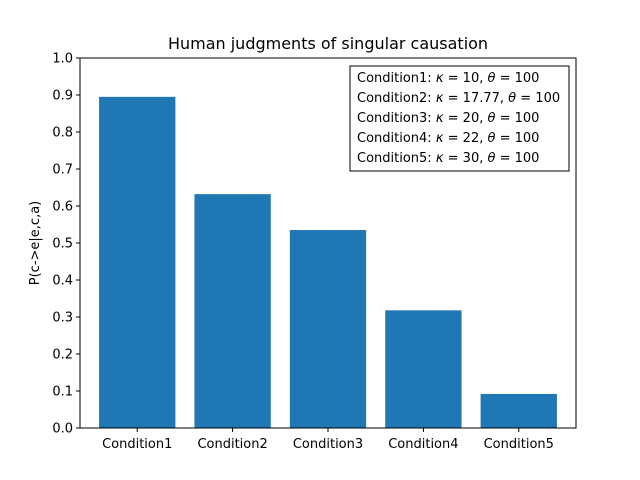  What do you see at coordinates (396, 138) in the screenshot?
I see `legend-label: Condition4:` at bounding box center [396, 138].